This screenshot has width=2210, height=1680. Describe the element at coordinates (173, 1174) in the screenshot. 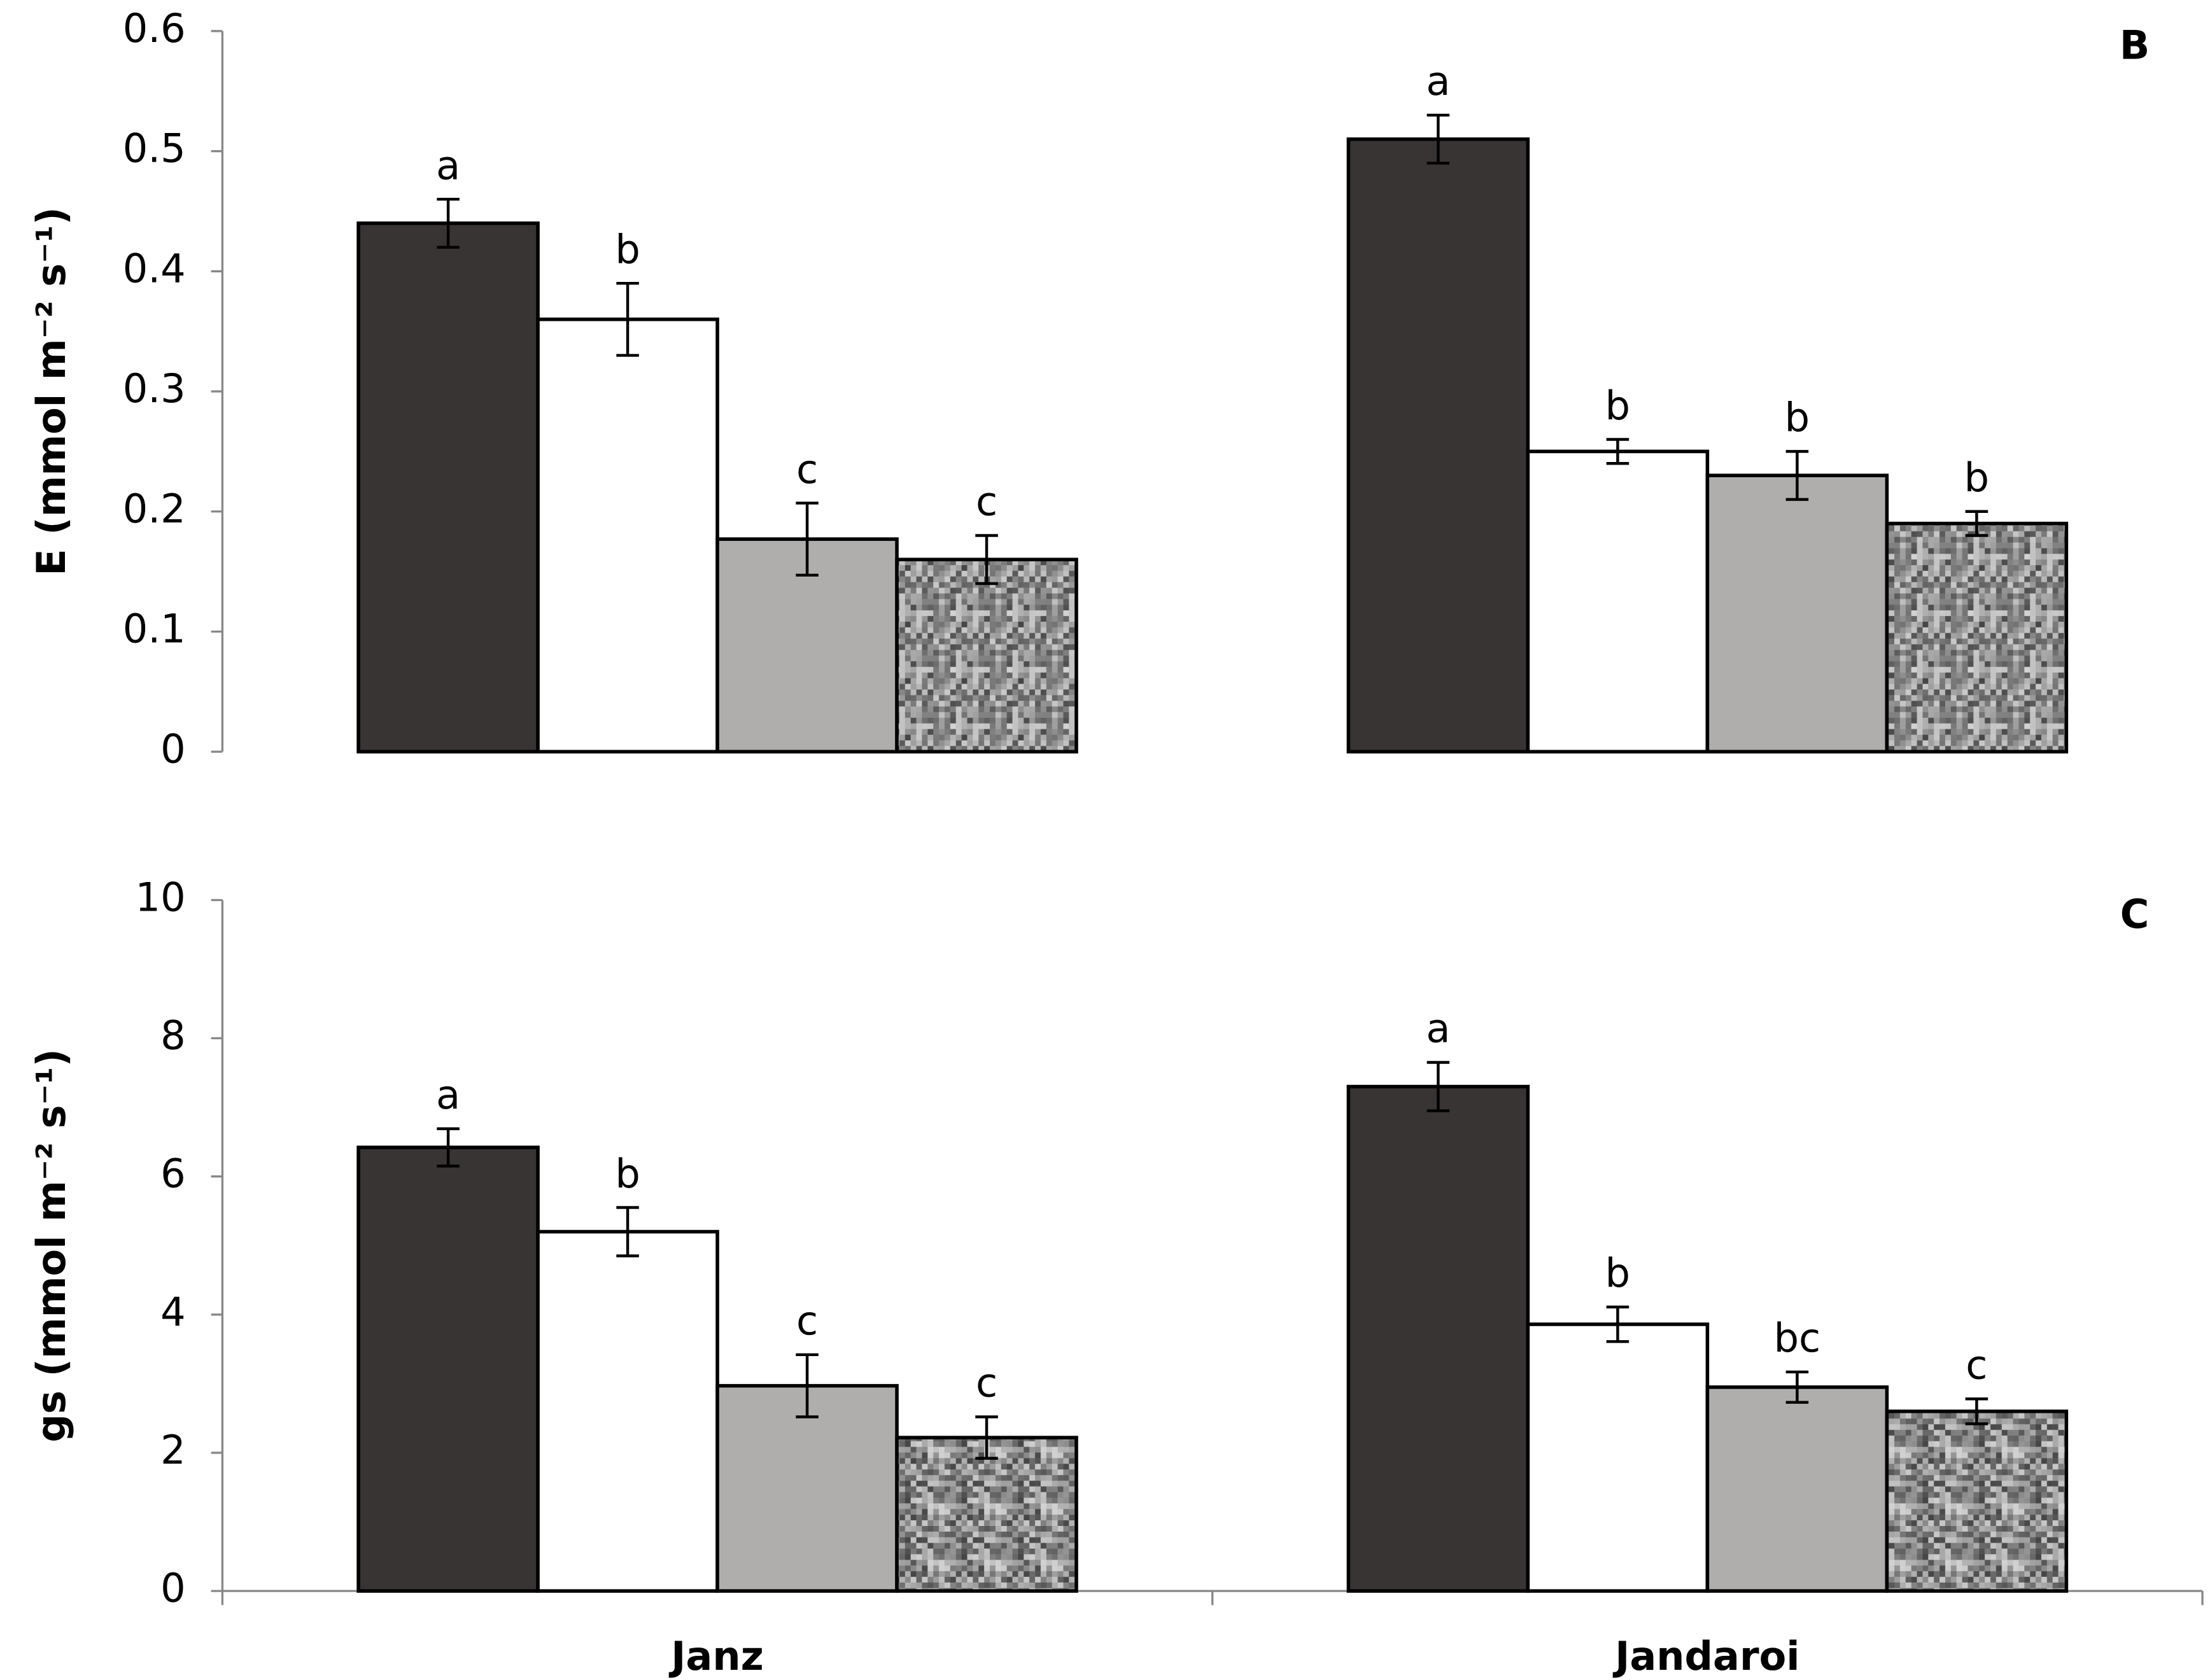

I see `y-tick-label: 6` at that location.